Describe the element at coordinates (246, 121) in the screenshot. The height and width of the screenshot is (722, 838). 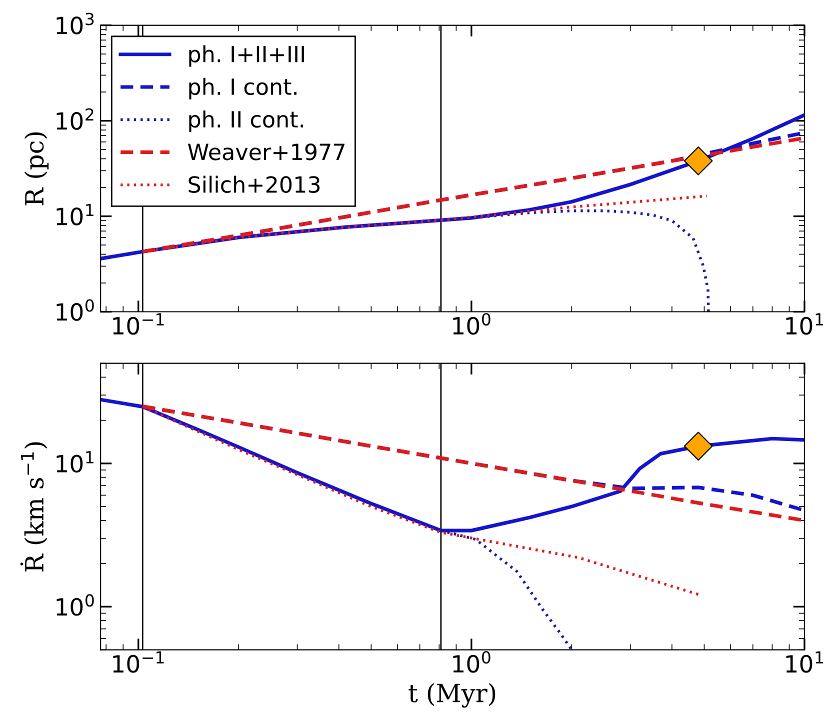
I see `legend-label: ph. II cont.` at that location.